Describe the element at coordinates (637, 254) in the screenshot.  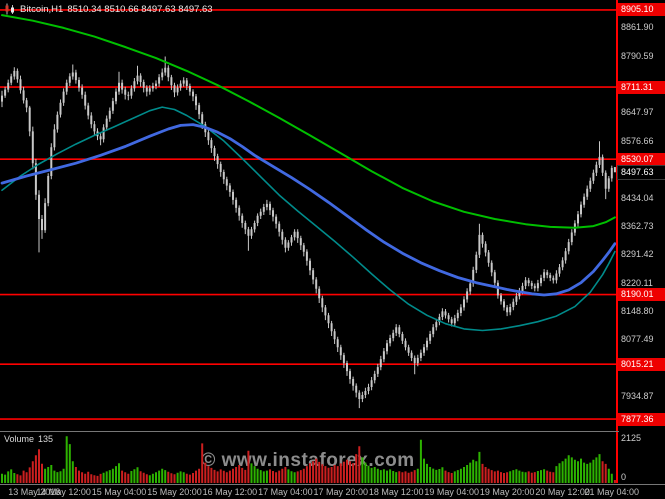
I see `price-axis-label: 8291.42` at that location.